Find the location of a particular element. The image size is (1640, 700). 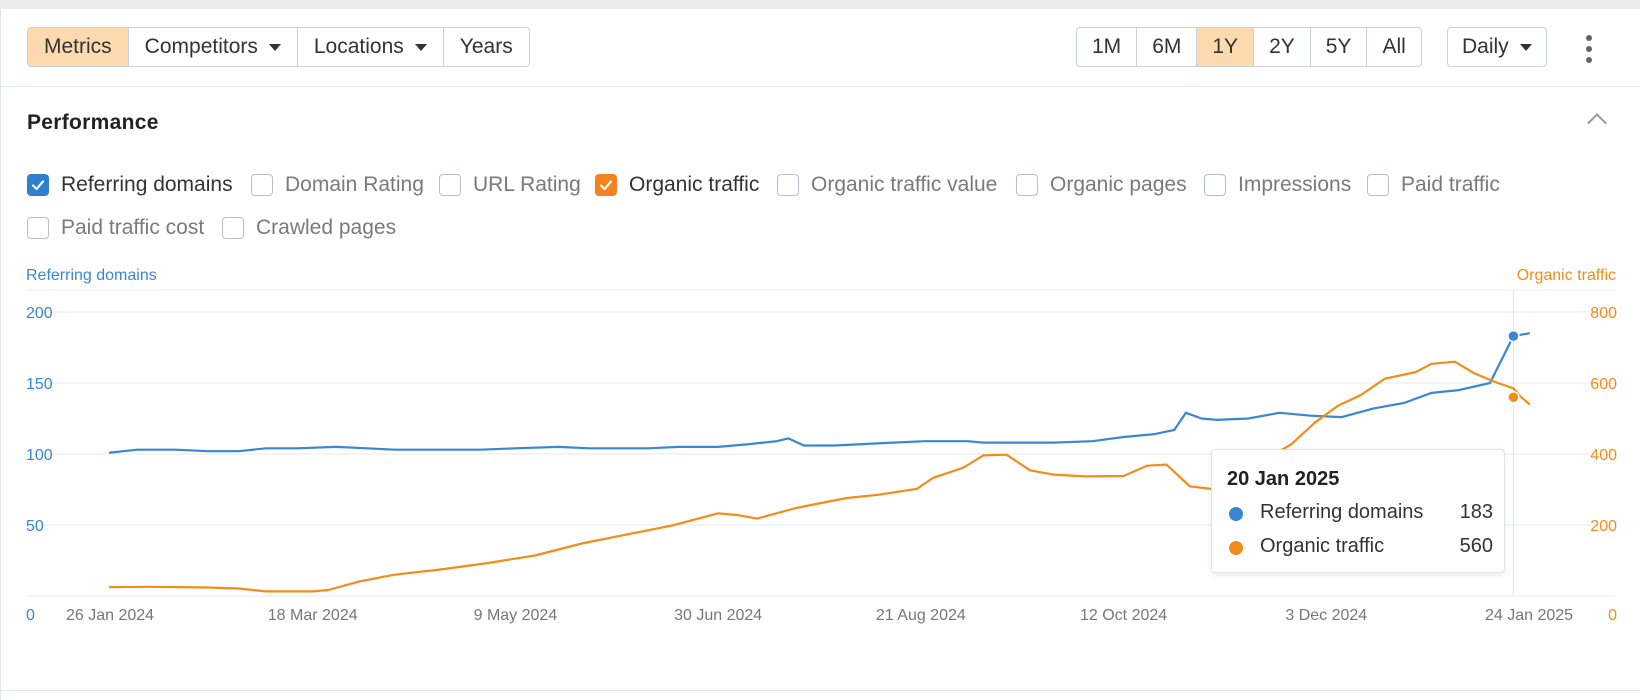

right-tick-label: 200 is located at coordinates (1603, 526).